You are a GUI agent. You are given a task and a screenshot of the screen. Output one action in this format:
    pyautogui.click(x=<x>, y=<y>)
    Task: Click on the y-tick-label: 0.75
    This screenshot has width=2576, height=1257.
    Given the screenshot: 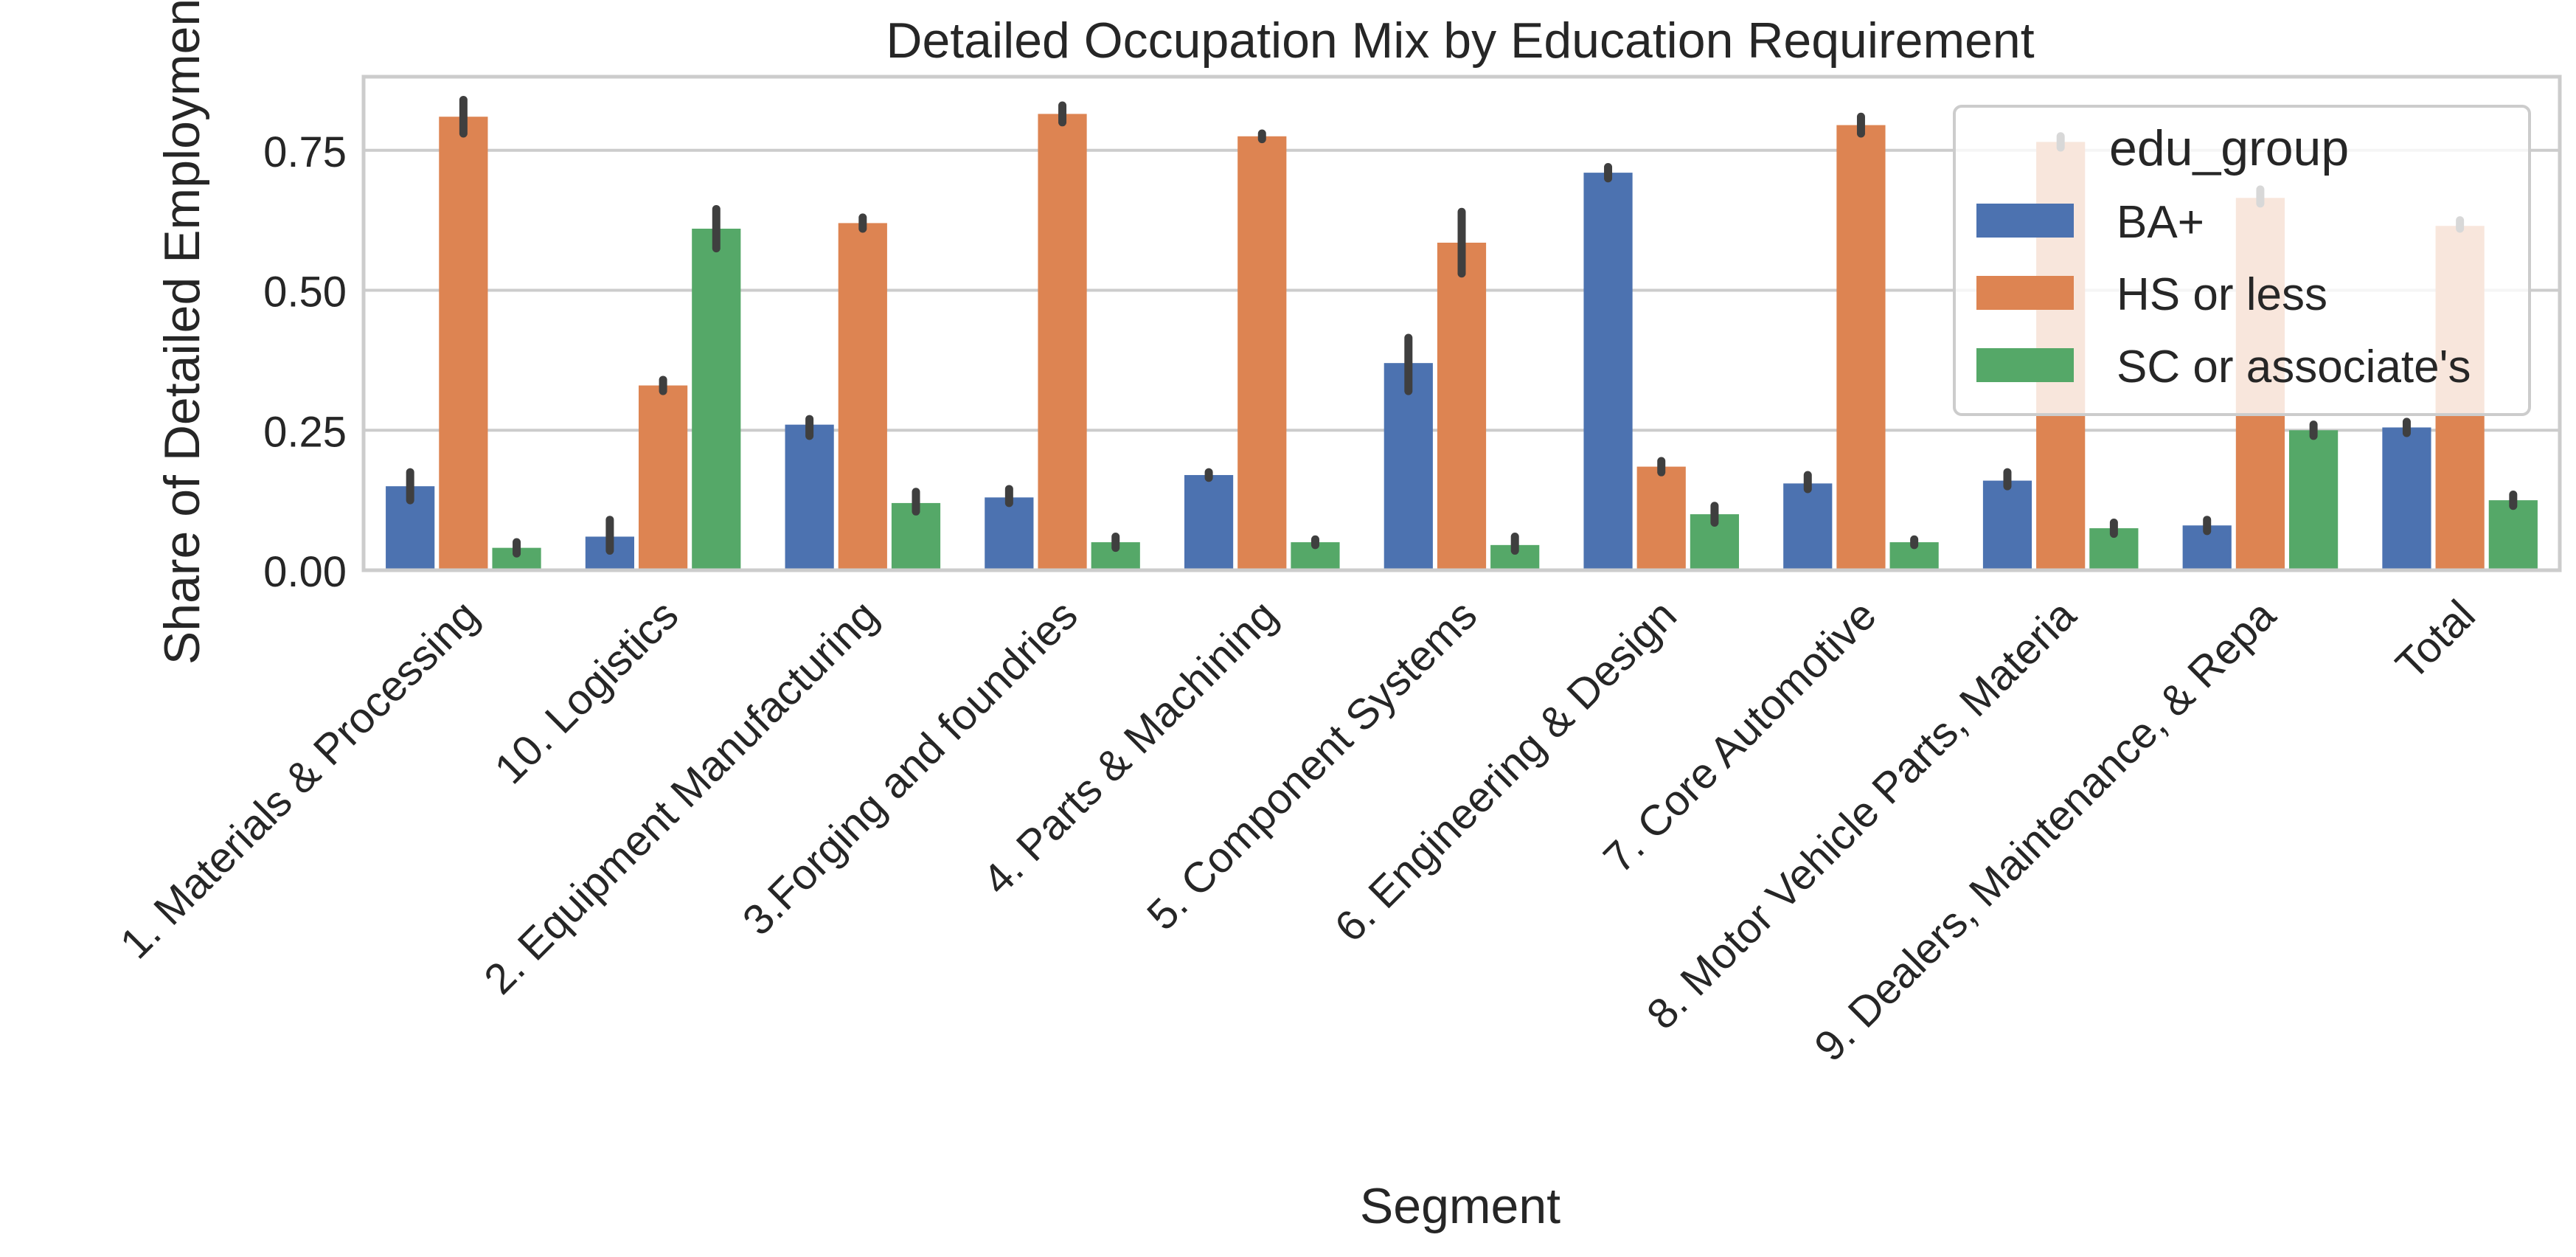 What is the action you would take?
    pyautogui.click(x=305, y=152)
    